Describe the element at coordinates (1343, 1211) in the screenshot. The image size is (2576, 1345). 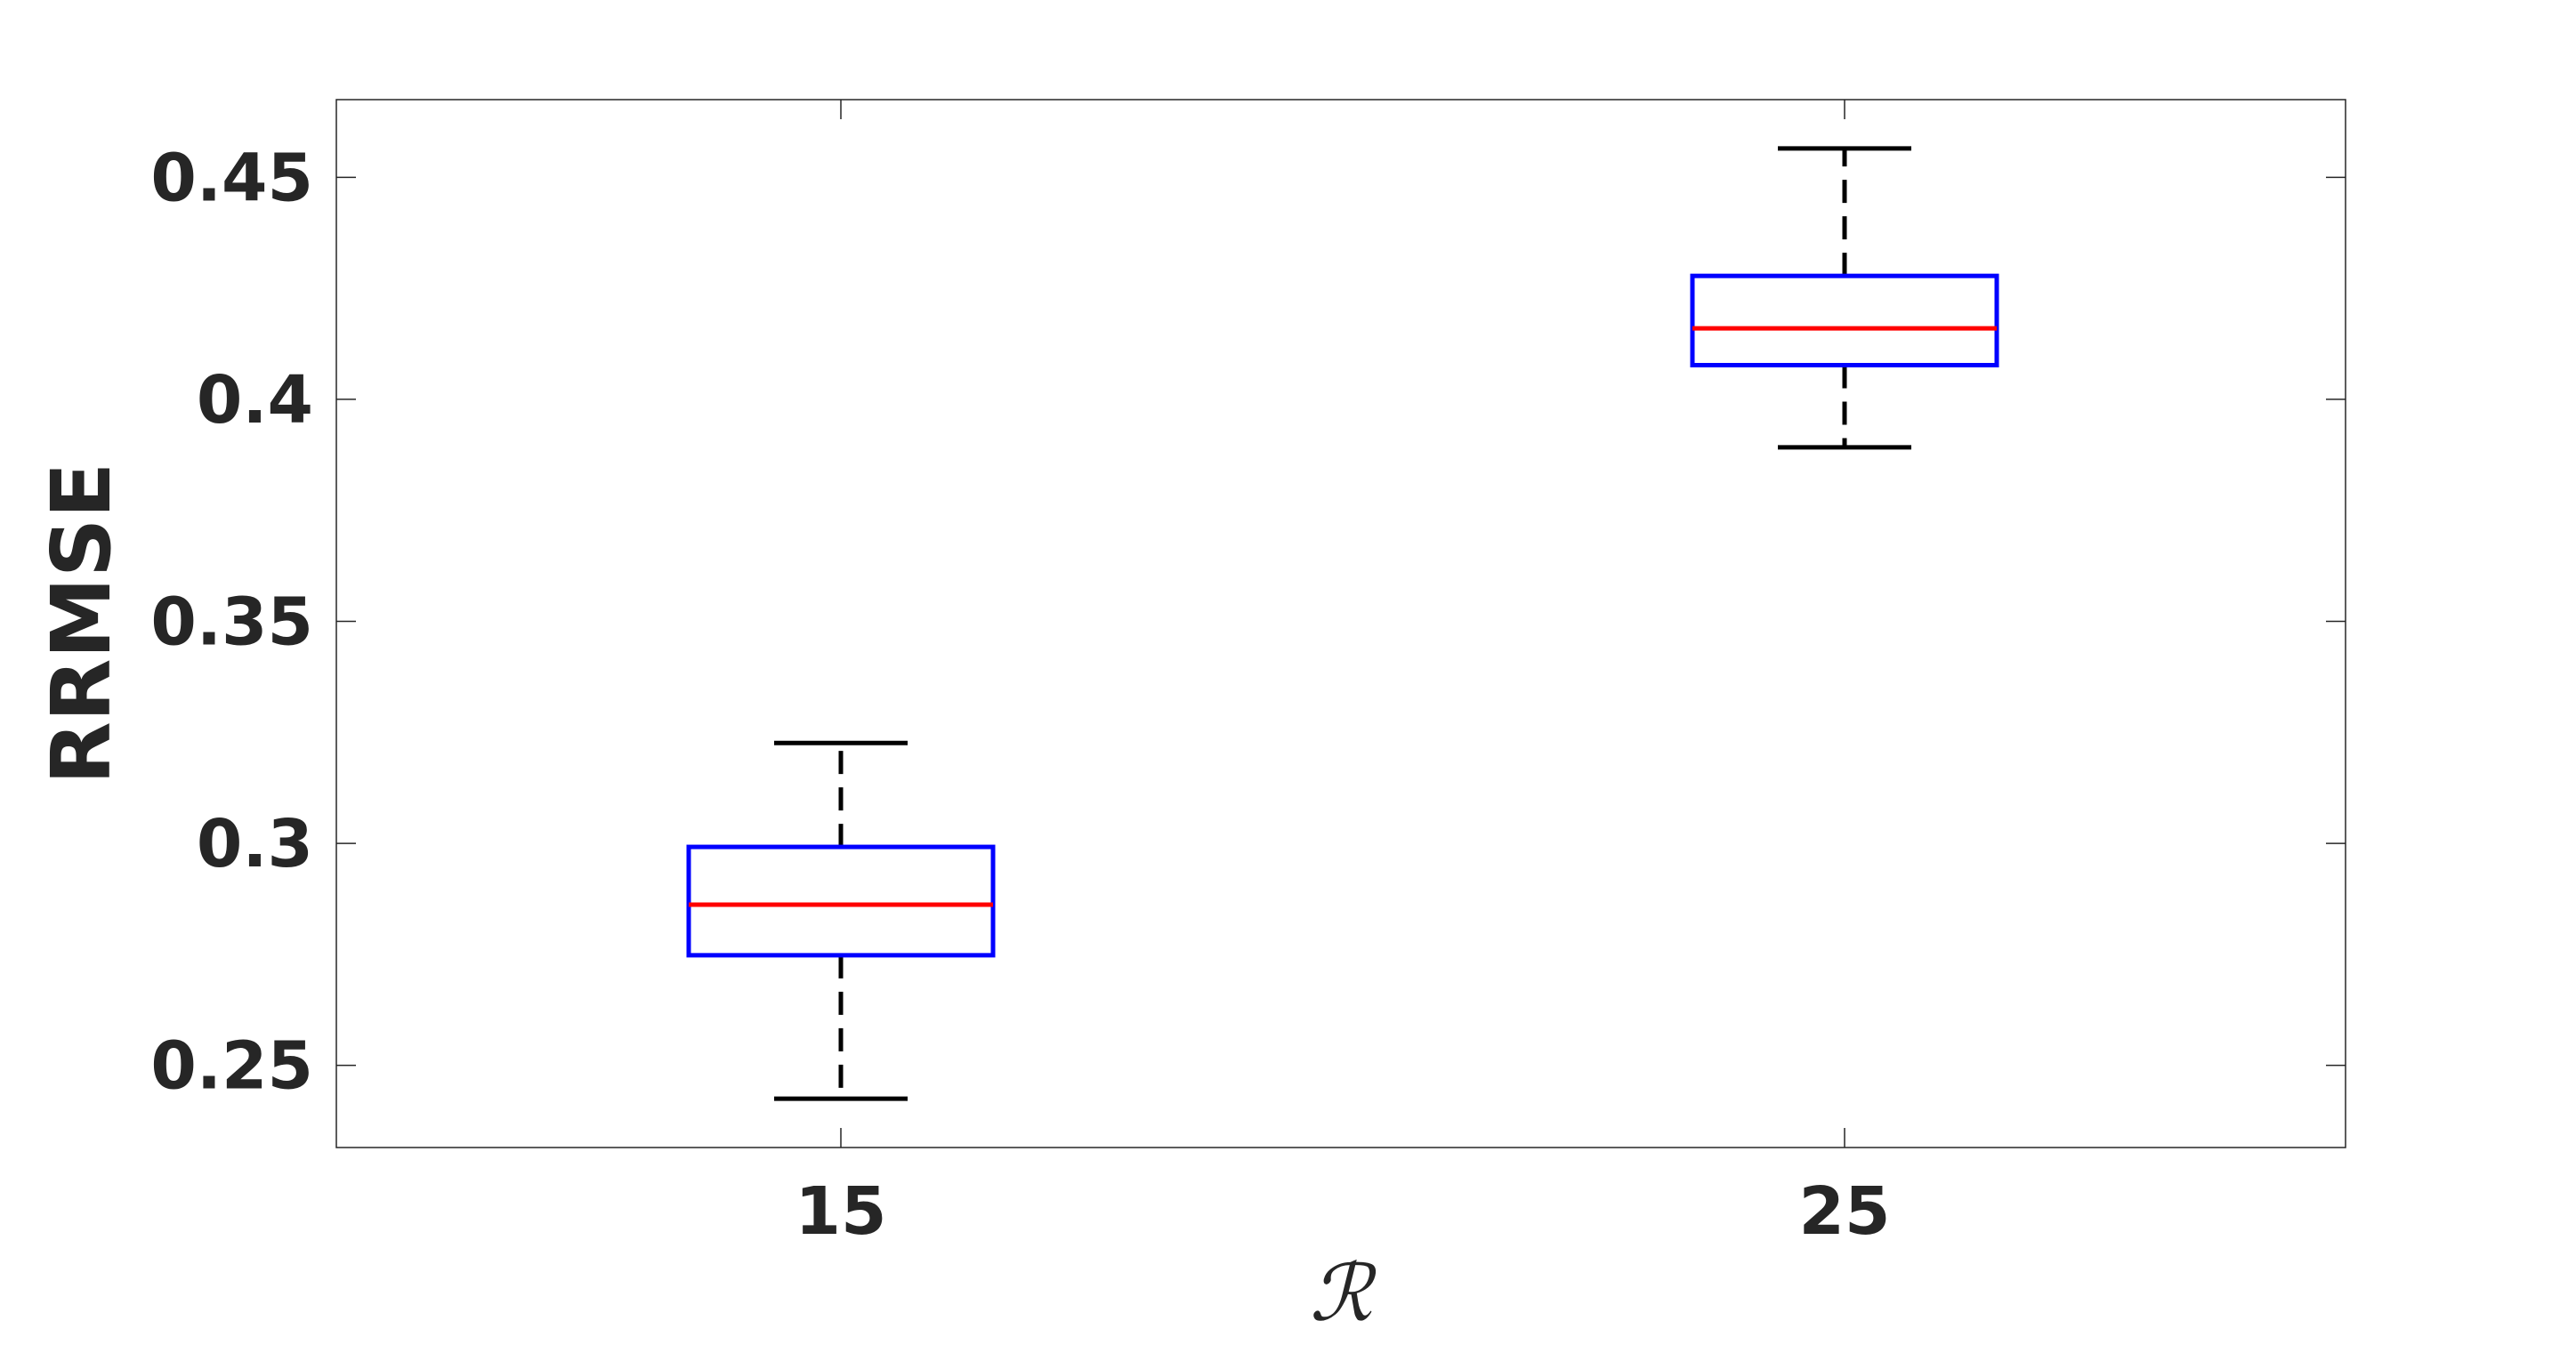
I see `x-tick-labels: 15 25` at that location.